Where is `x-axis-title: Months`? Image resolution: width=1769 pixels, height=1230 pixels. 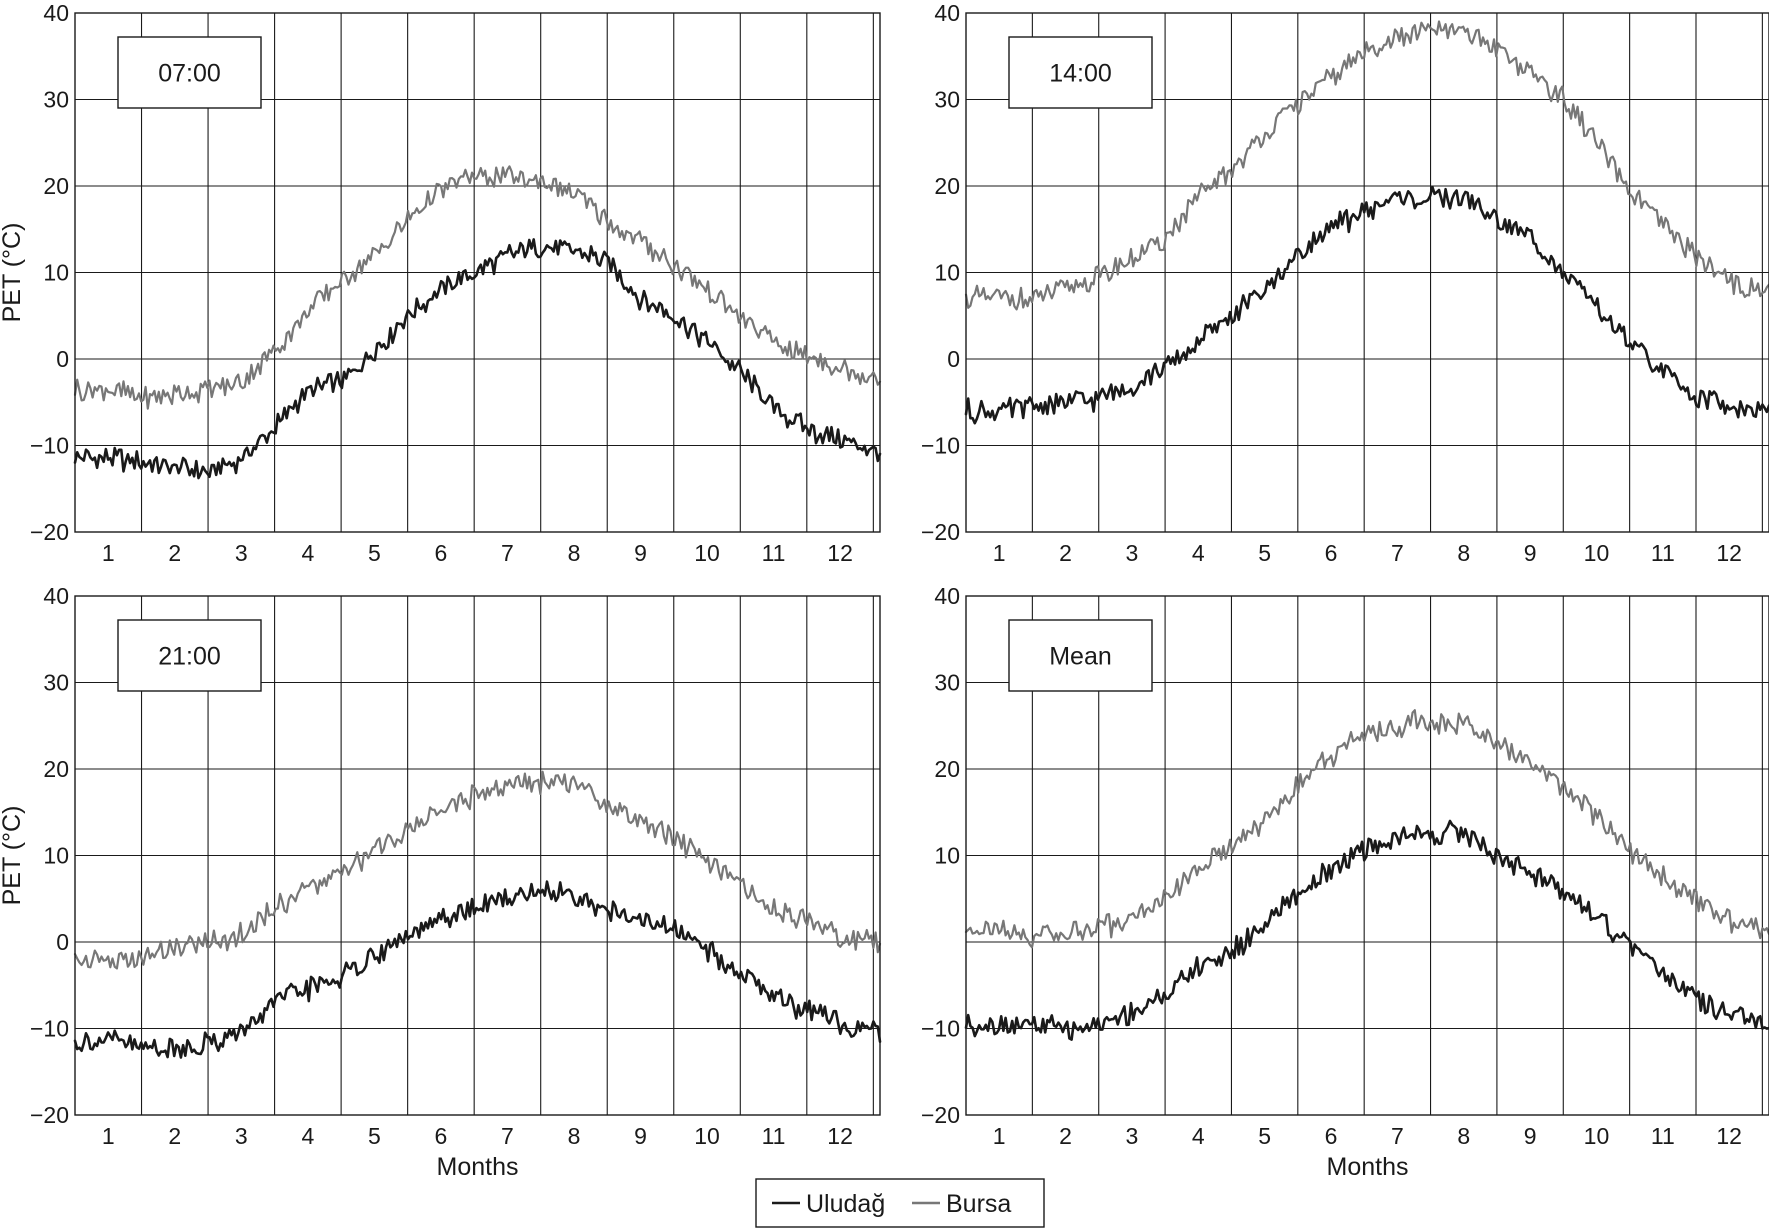
x-axis-title: Months is located at coordinates (478, 1167).